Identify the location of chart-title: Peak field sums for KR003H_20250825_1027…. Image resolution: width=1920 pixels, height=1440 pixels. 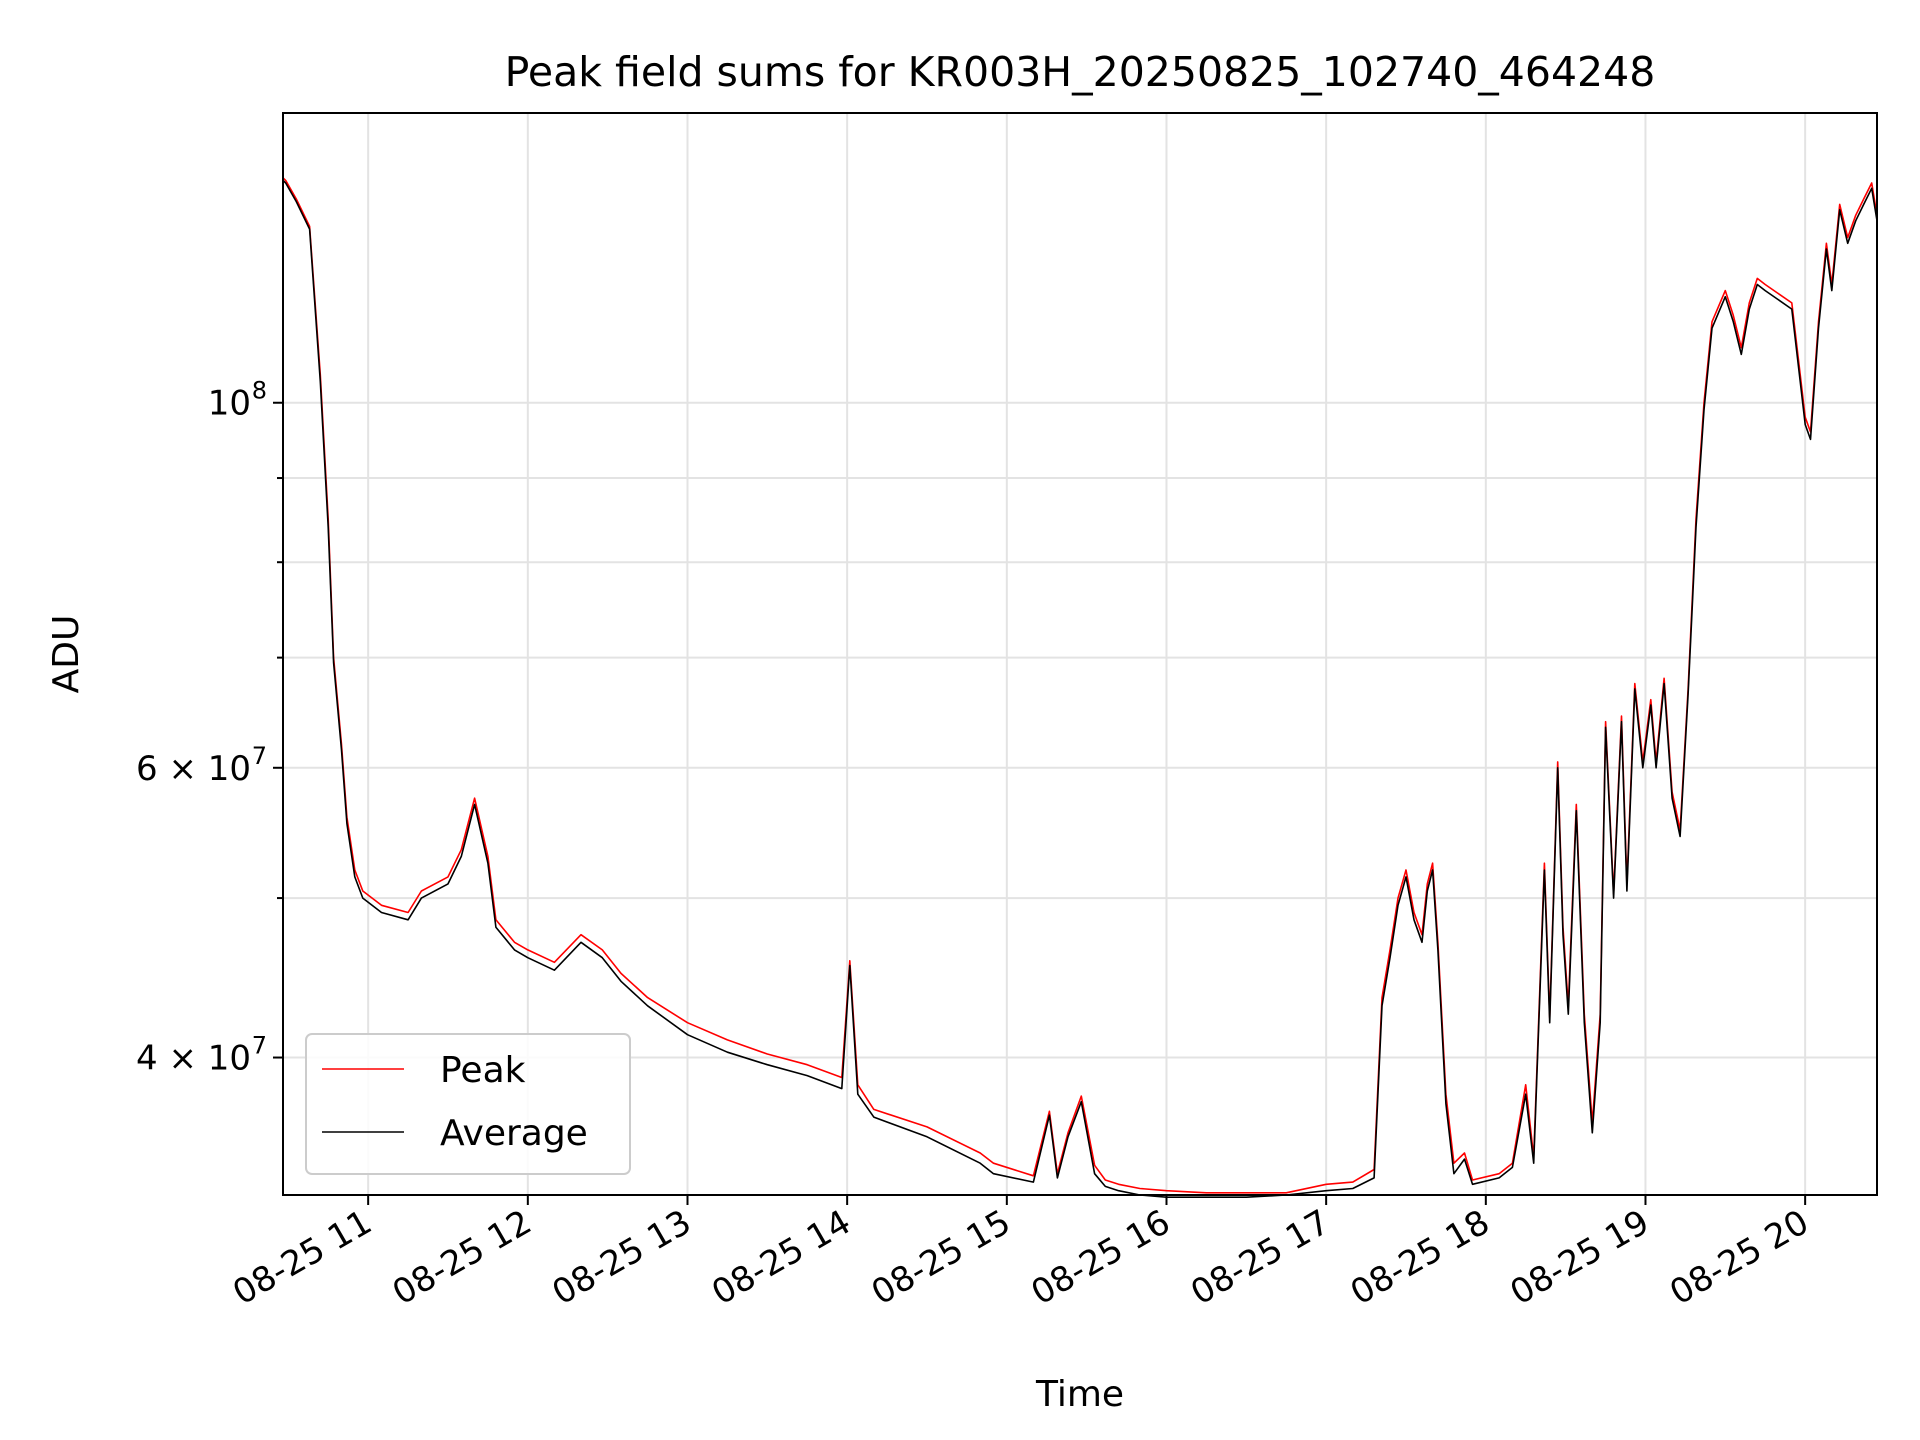
(1080, 72).